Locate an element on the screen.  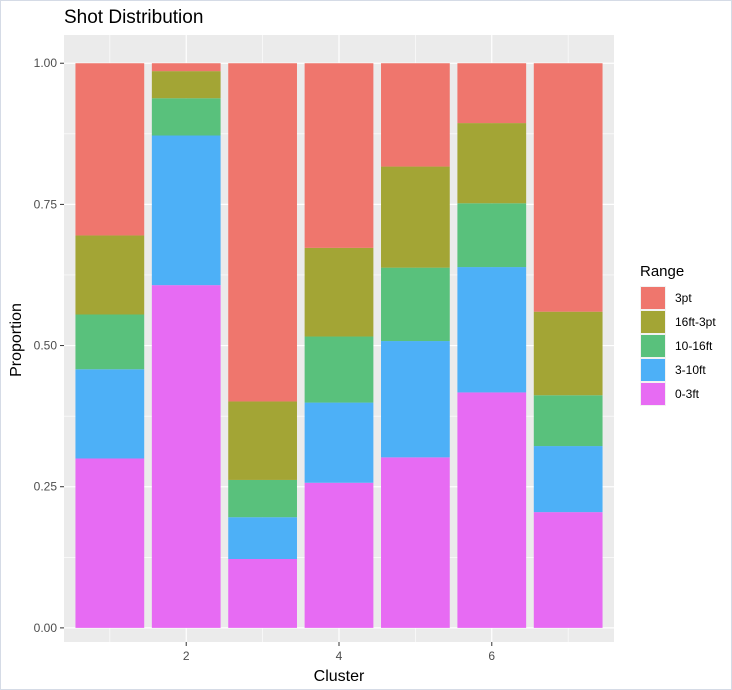
bar-segment-cluster-2-0-3ft is located at coordinates (186, 456).